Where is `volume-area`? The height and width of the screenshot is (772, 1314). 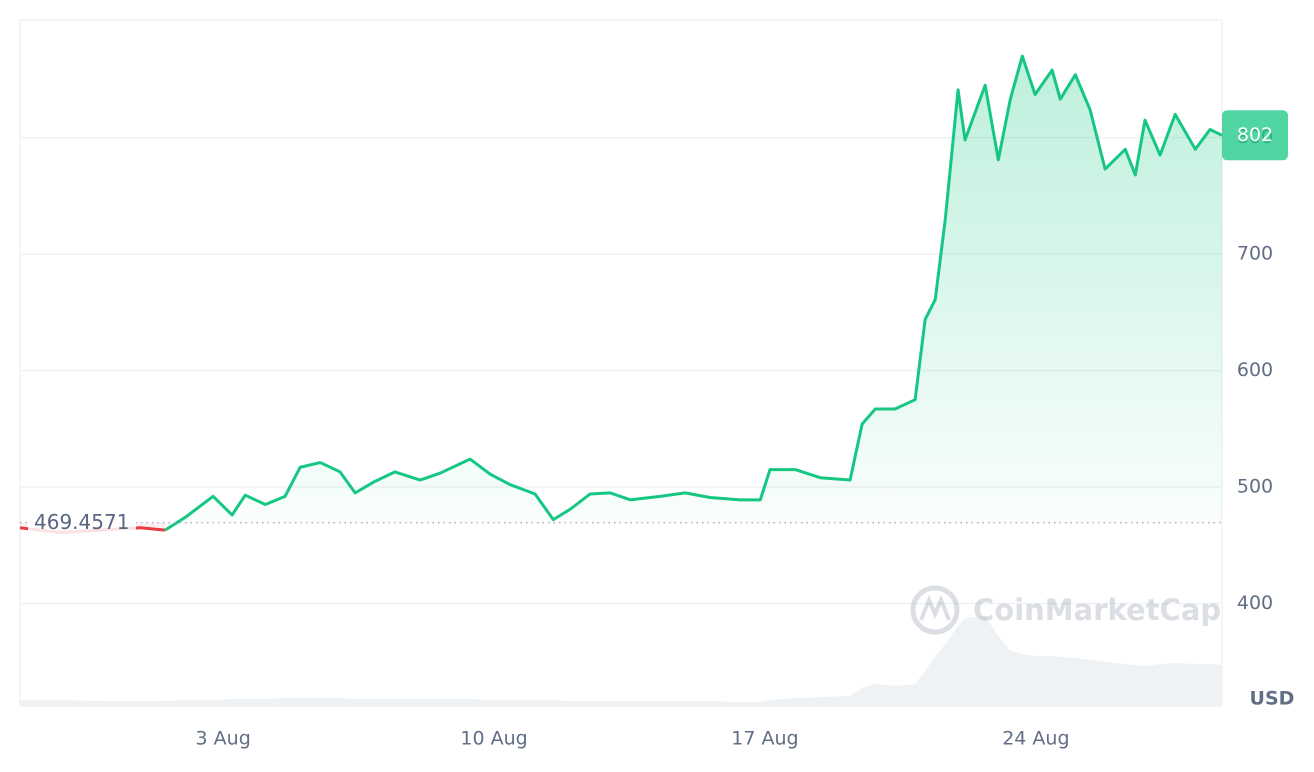 volume-area is located at coordinates (621, 661).